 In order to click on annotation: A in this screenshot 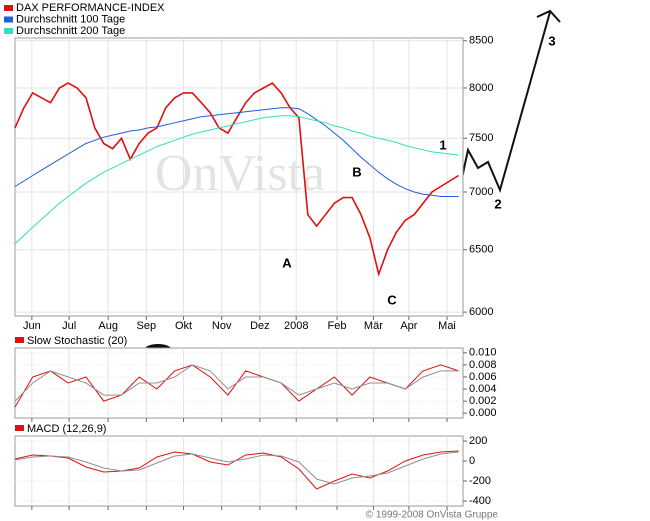, I will do `click(287, 262)`.